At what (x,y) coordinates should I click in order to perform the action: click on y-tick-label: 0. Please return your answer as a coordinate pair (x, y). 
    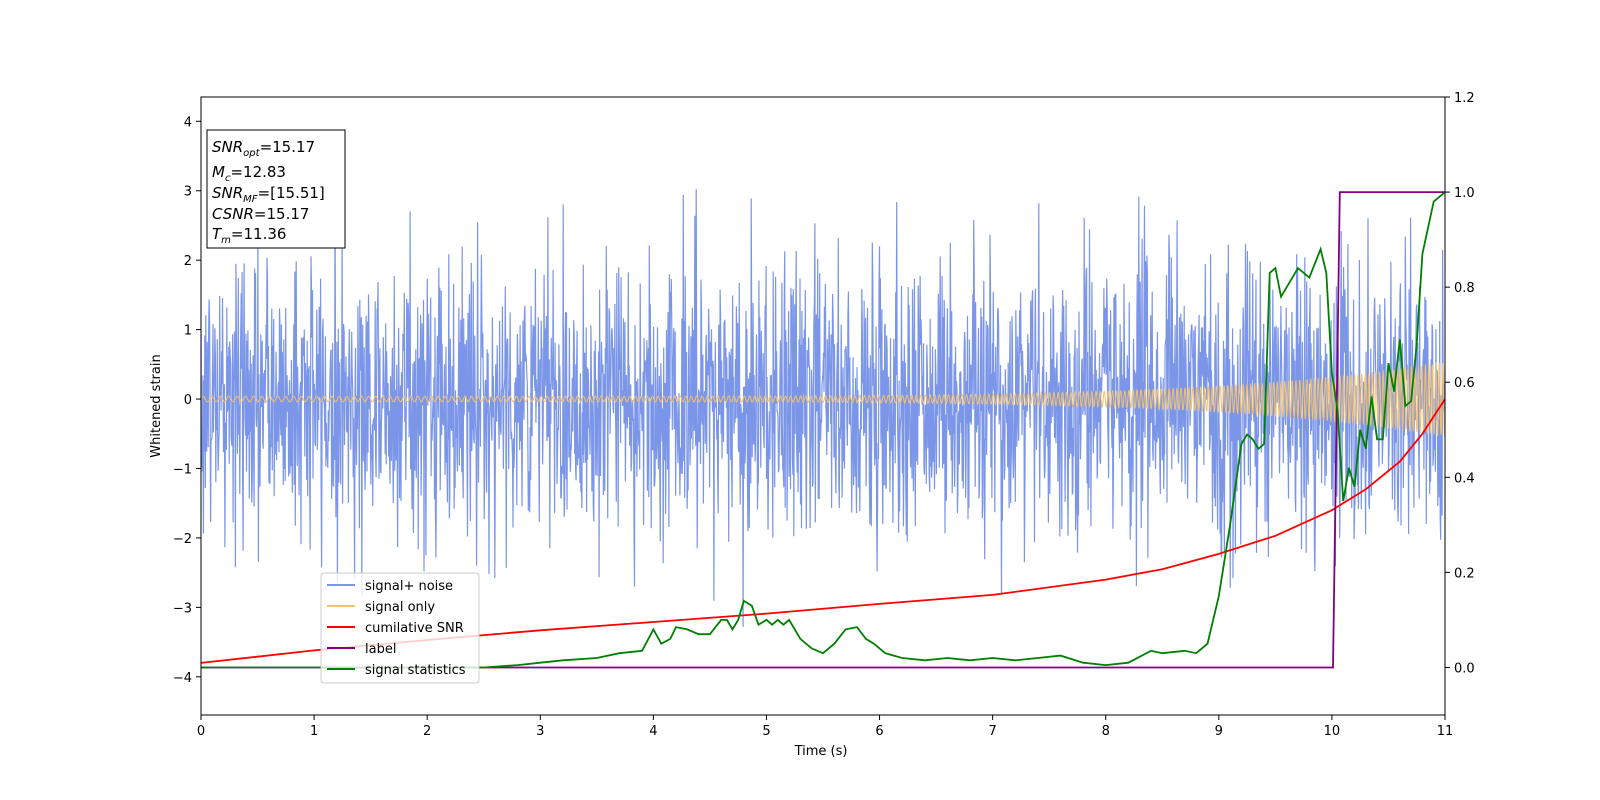
    Looking at the image, I should click on (188, 400).